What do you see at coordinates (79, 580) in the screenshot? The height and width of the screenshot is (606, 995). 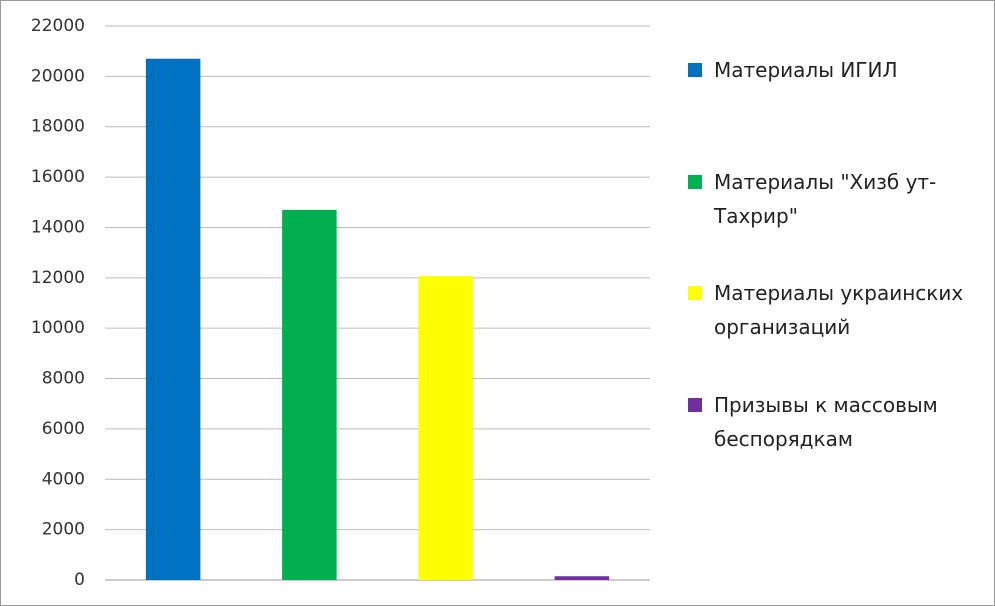 I see `y-tick-label: 0` at bounding box center [79, 580].